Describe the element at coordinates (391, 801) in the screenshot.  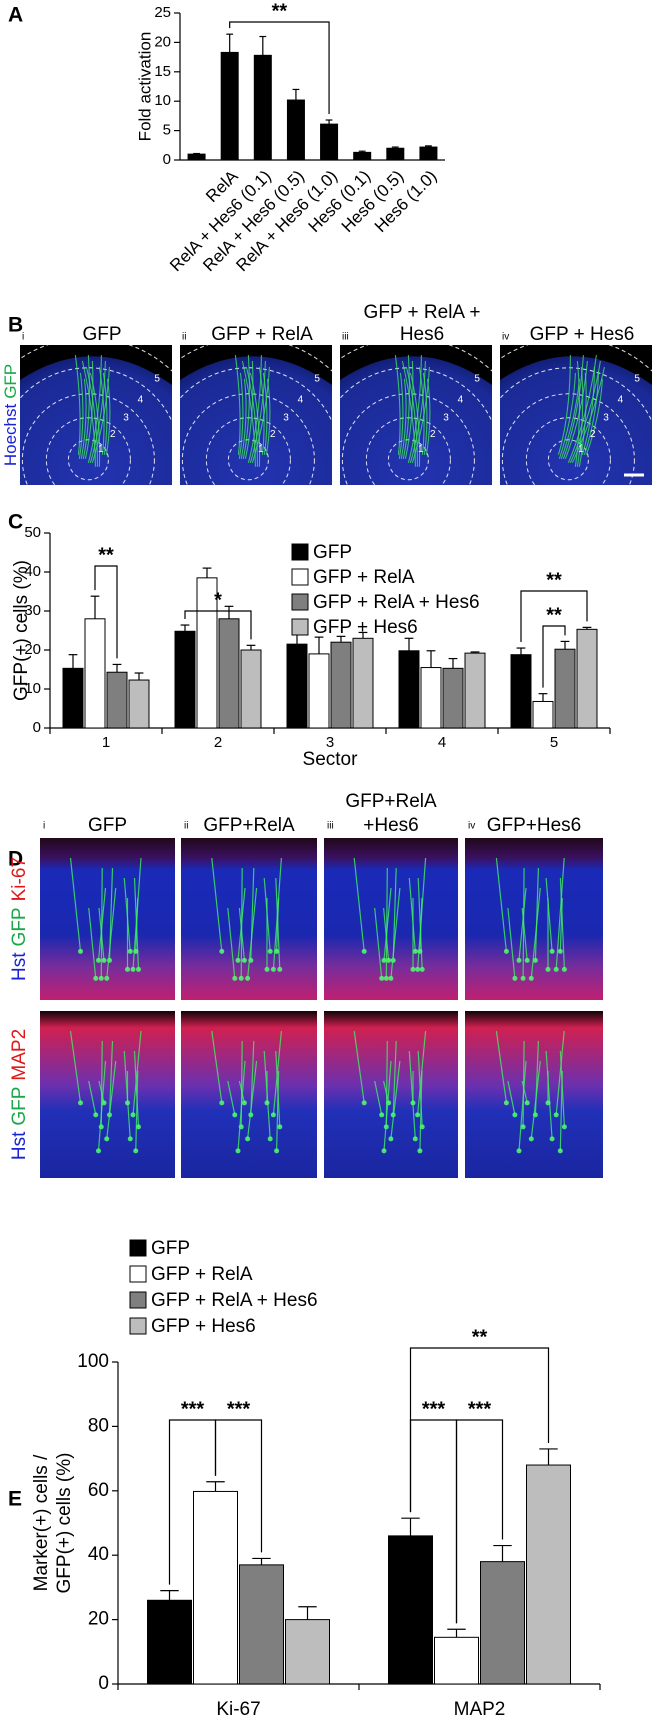
I see `micrograph-title: GFP+RelA` at that location.